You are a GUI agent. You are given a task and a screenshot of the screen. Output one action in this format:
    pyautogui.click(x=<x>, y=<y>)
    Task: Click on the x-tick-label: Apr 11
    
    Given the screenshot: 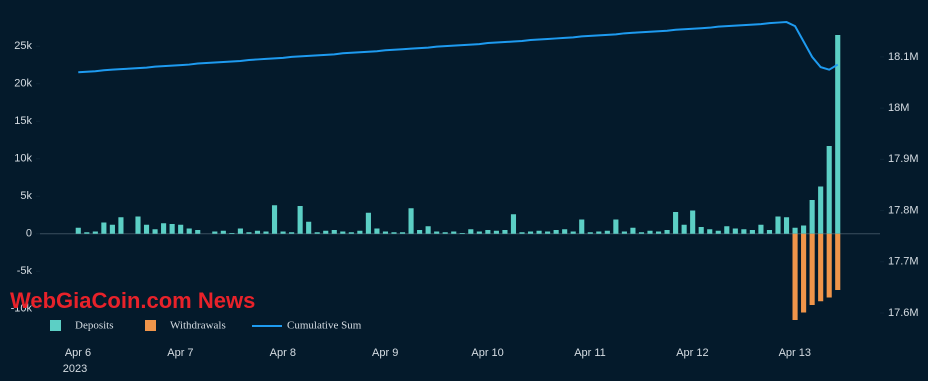 What is the action you would take?
    pyautogui.click(x=590, y=353)
    